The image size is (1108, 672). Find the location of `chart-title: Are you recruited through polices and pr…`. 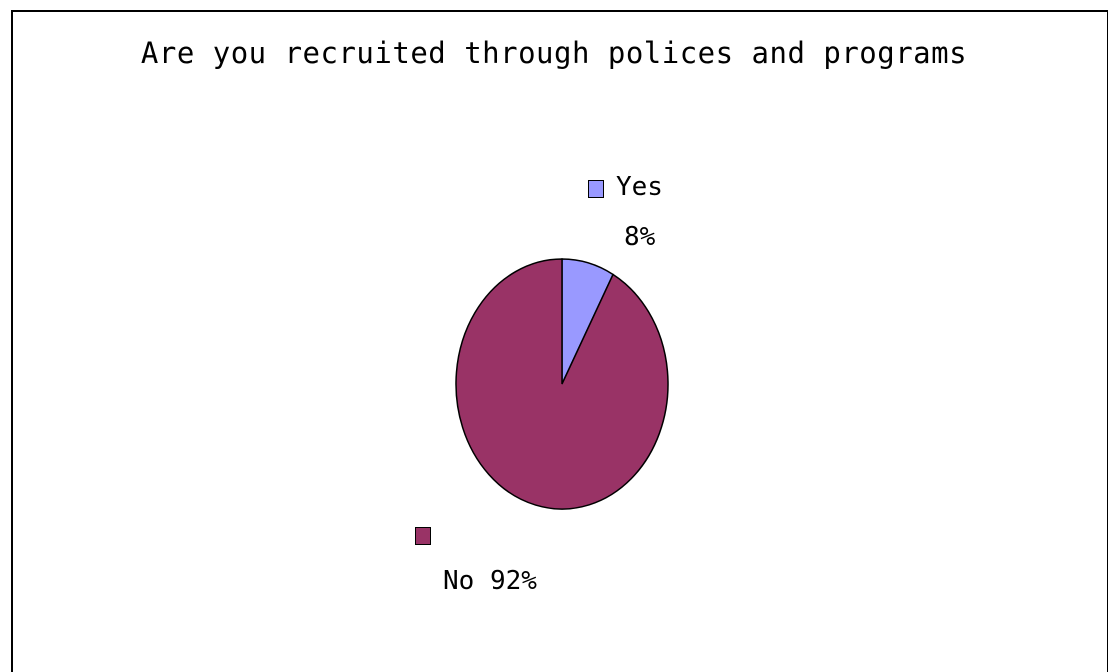

chart-title: Are you recruited through polices and pr… is located at coordinates (554, 53).